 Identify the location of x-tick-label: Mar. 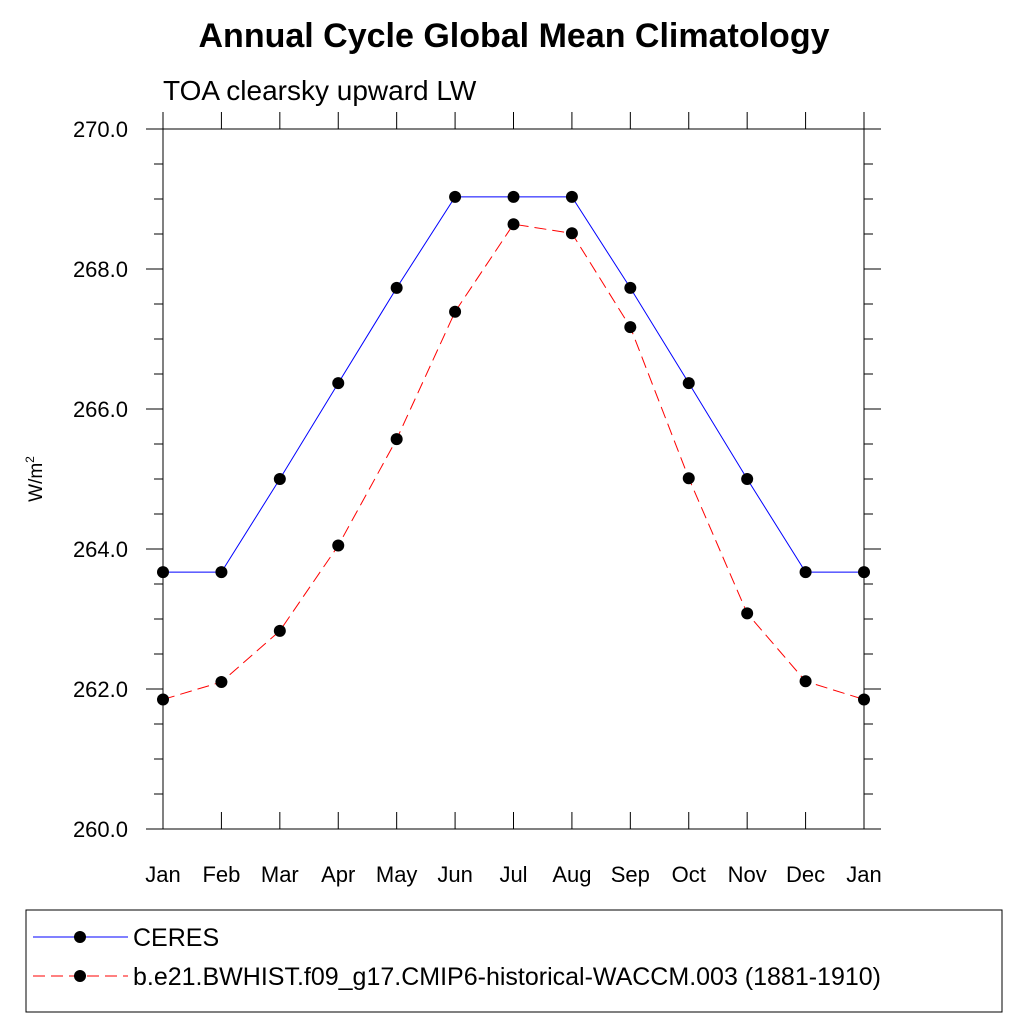
(280, 874).